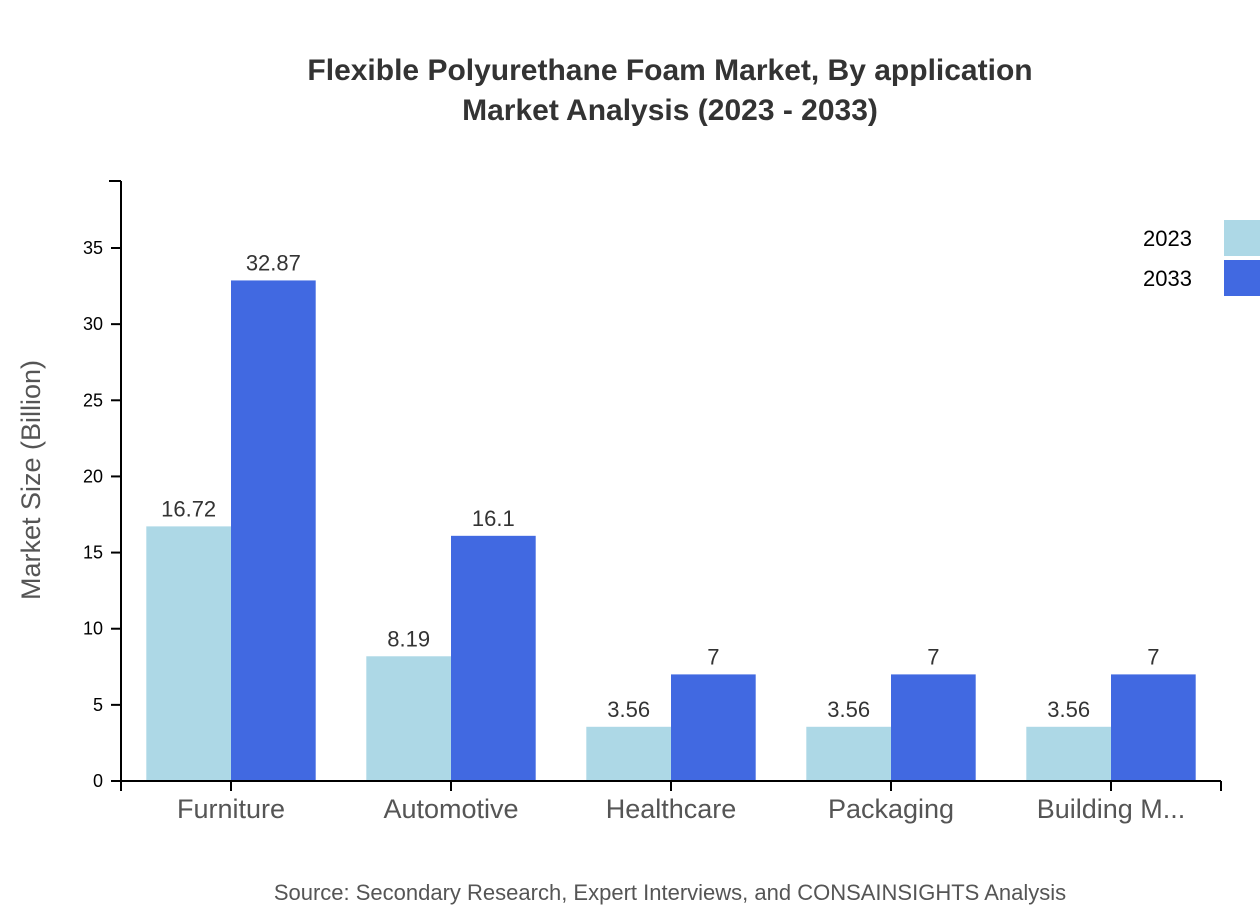 Image resolution: width=1260 pixels, height=920 pixels. What do you see at coordinates (31, 480) in the screenshot?
I see `y-axis-label: Market Size (Billion)` at bounding box center [31, 480].